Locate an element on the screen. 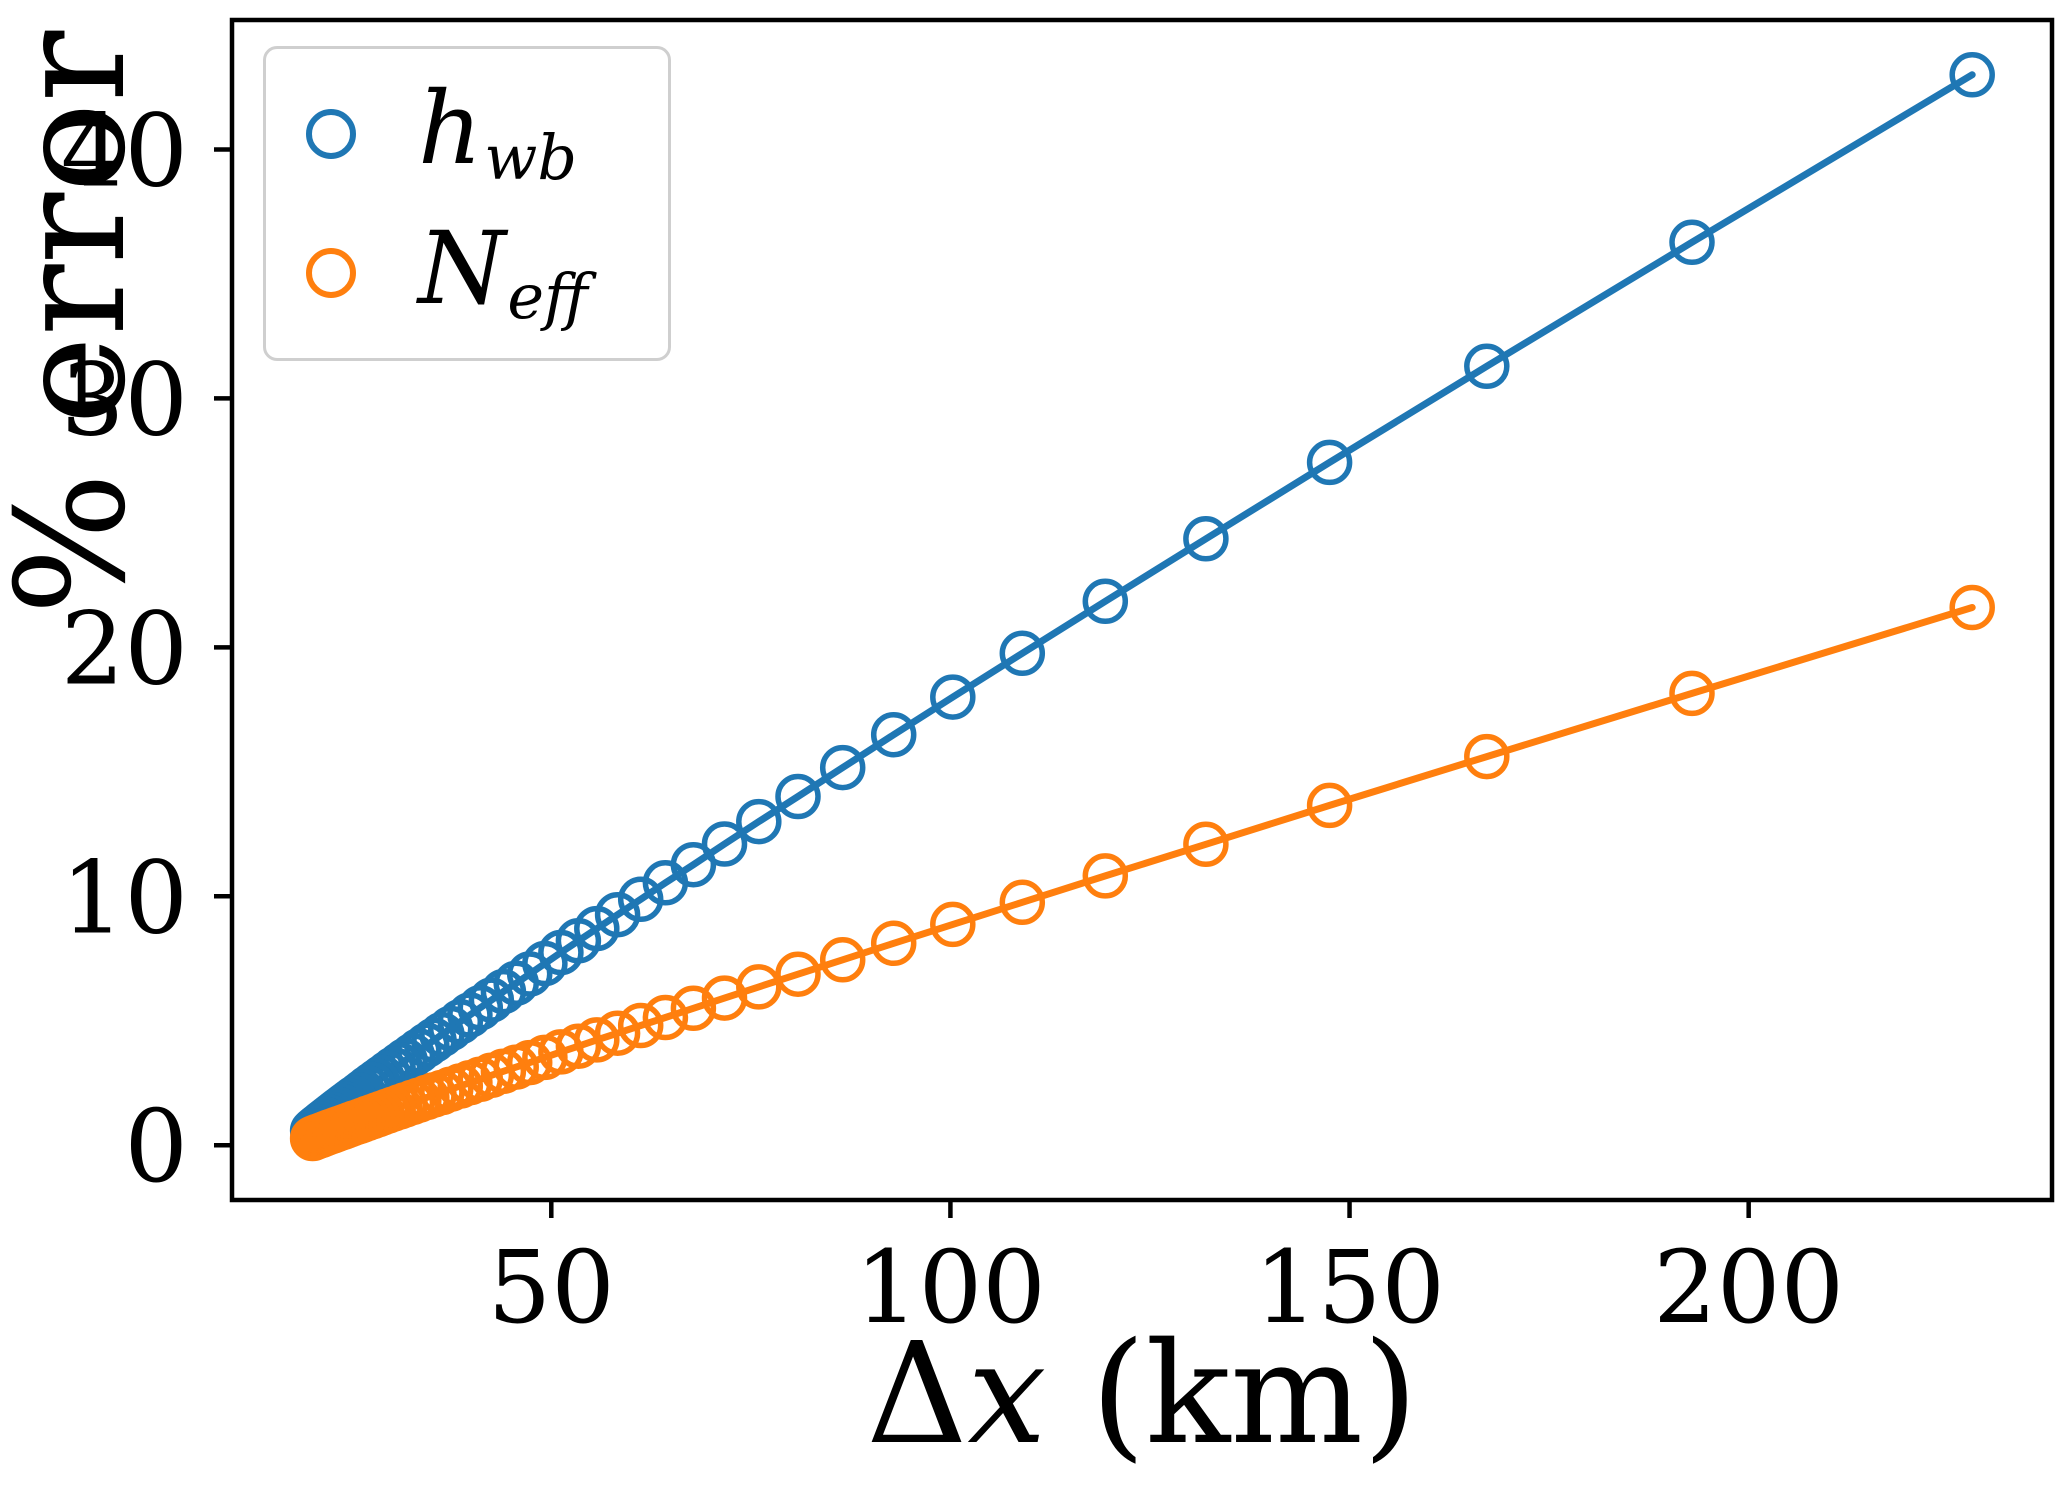  legend-entry-neff: Neff is located at coordinates (447, 271).